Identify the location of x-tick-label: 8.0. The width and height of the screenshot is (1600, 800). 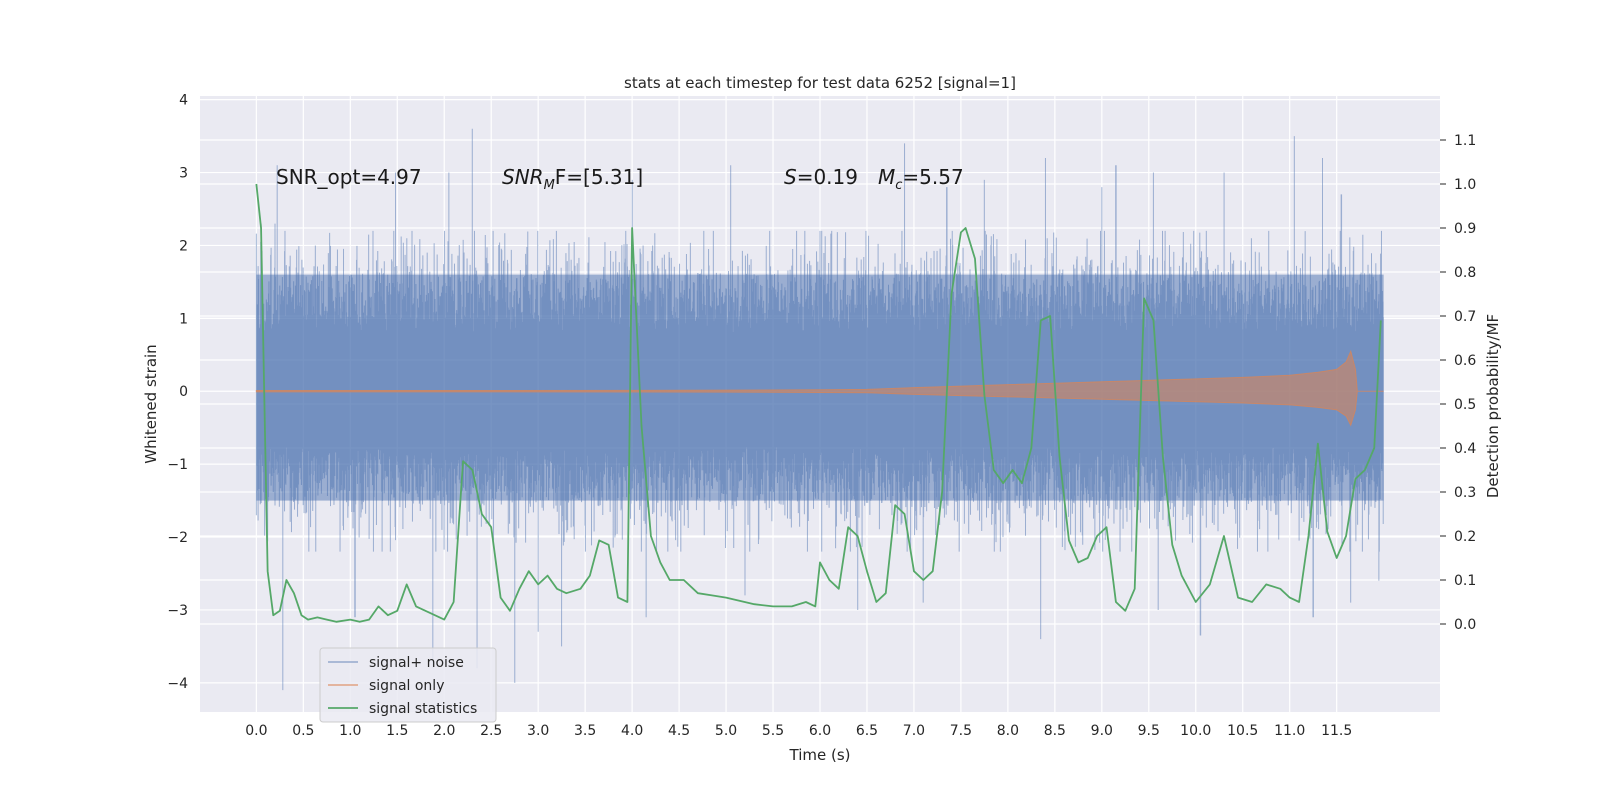
(1008, 731).